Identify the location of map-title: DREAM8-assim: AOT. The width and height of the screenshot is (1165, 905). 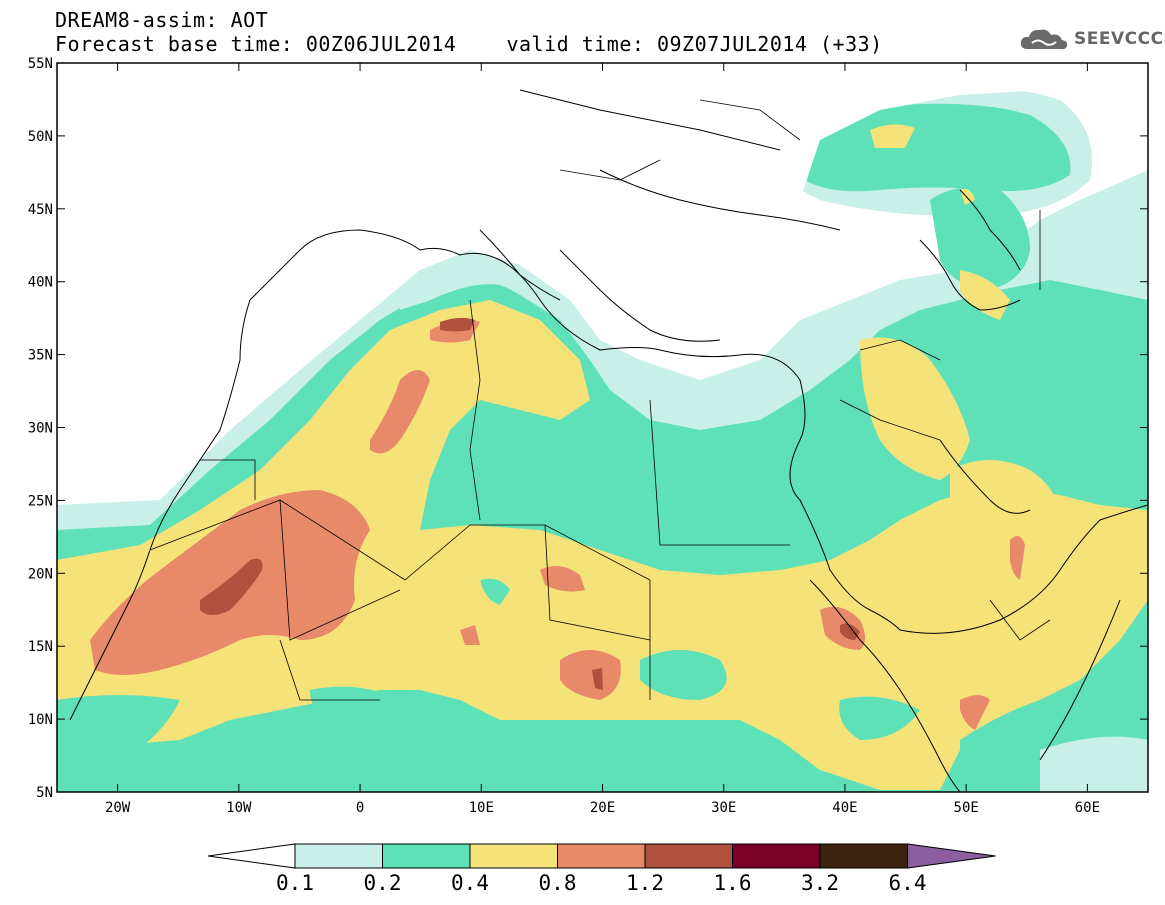
(162, 20).